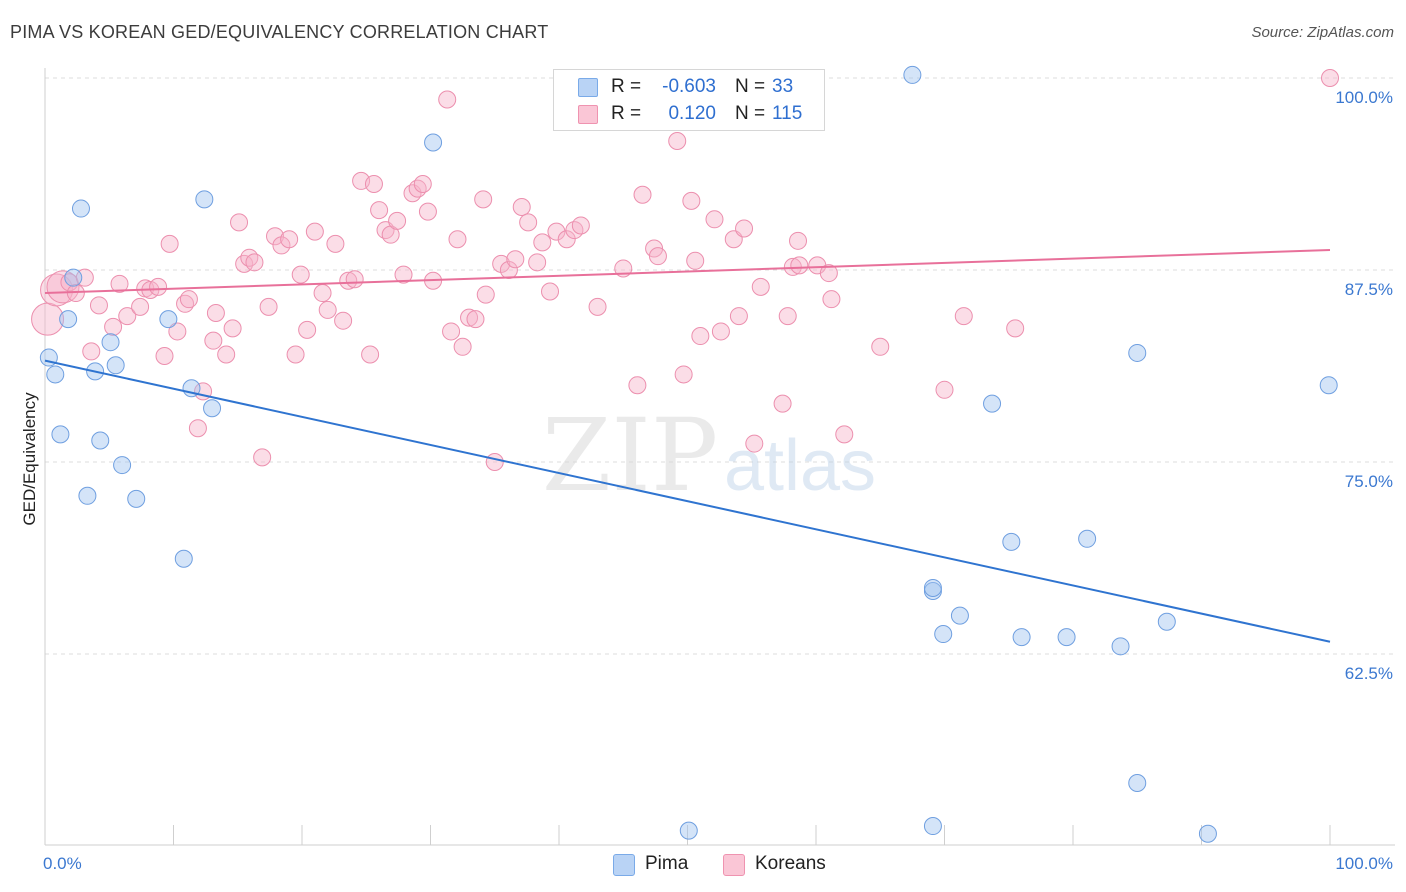 This screenshot has height=892, width=1406. Describe the element at coordinates (1364, 97) in the screenshot. I see `y-tick-label: 100.0%` at that location.